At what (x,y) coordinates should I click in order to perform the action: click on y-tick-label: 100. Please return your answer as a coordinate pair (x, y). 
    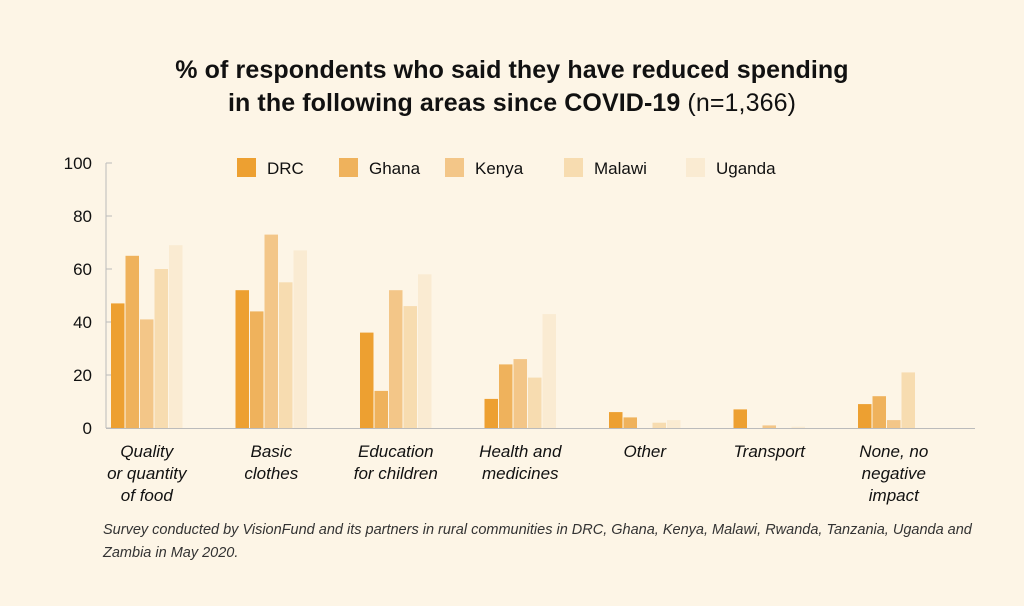
    Looking at the image, I should click on (78, 163).